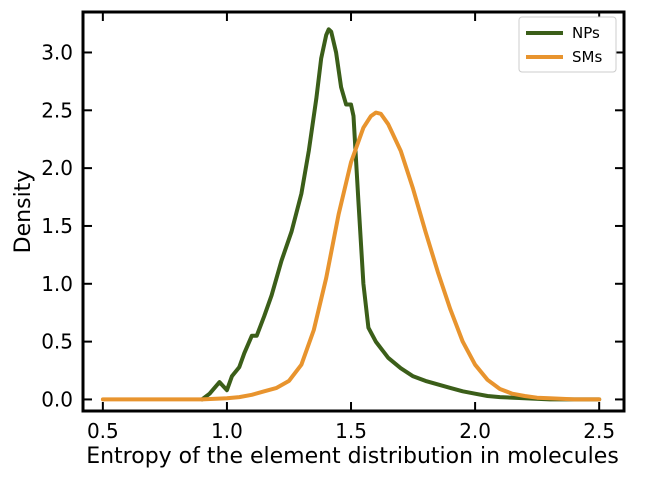  I want to click on x-tick-label: 1.5, so click(351, 431).